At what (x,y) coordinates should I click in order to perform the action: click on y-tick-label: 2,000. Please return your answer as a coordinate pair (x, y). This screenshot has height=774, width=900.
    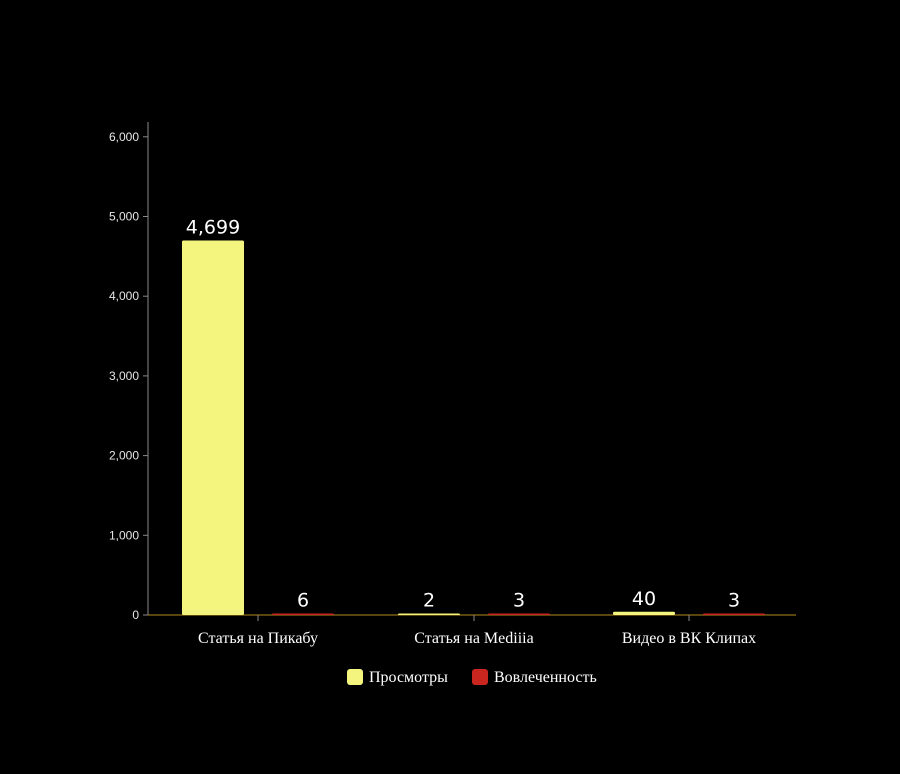
    Looking at the image, I should click on (124, 456).